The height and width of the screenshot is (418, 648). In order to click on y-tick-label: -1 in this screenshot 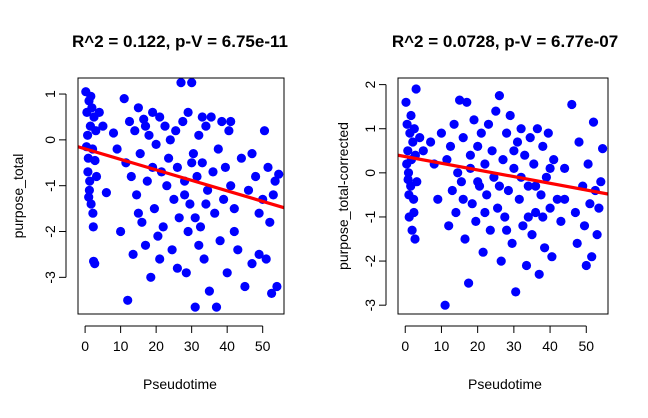, I will do `click(370, 217)`.